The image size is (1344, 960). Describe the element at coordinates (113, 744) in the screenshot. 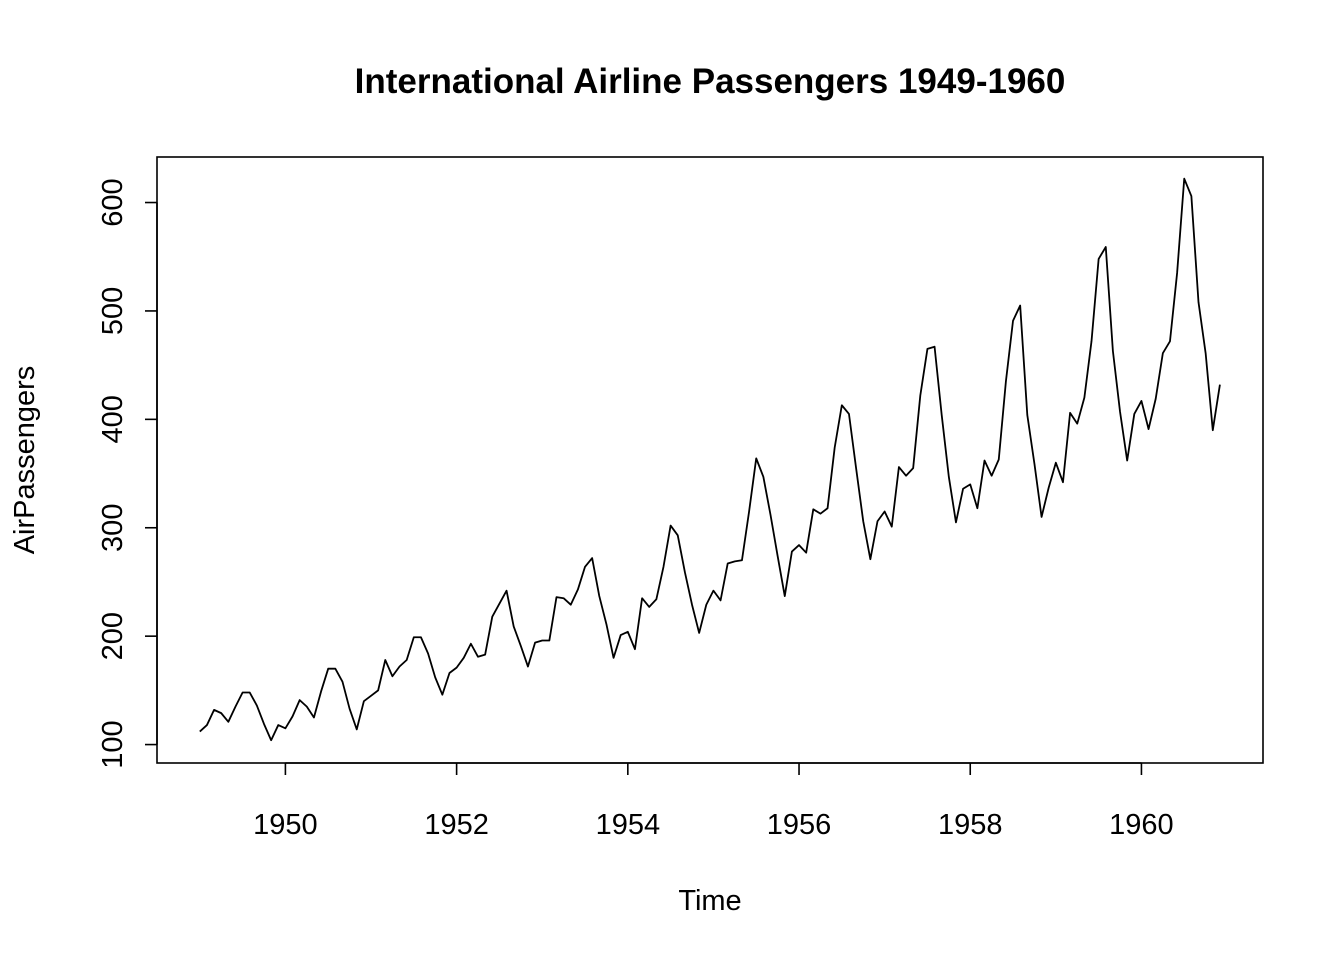

I see `y-tick-label: 100` at that location.